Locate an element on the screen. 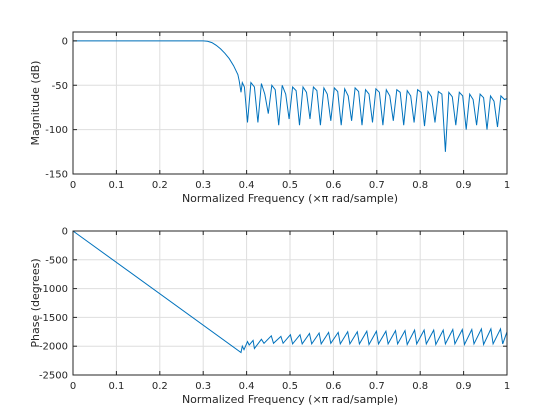 Image resolution: width=560 pixels, height=420 pixels. phase-xtick-label: 0.7 is located at coordinates (377, 386).